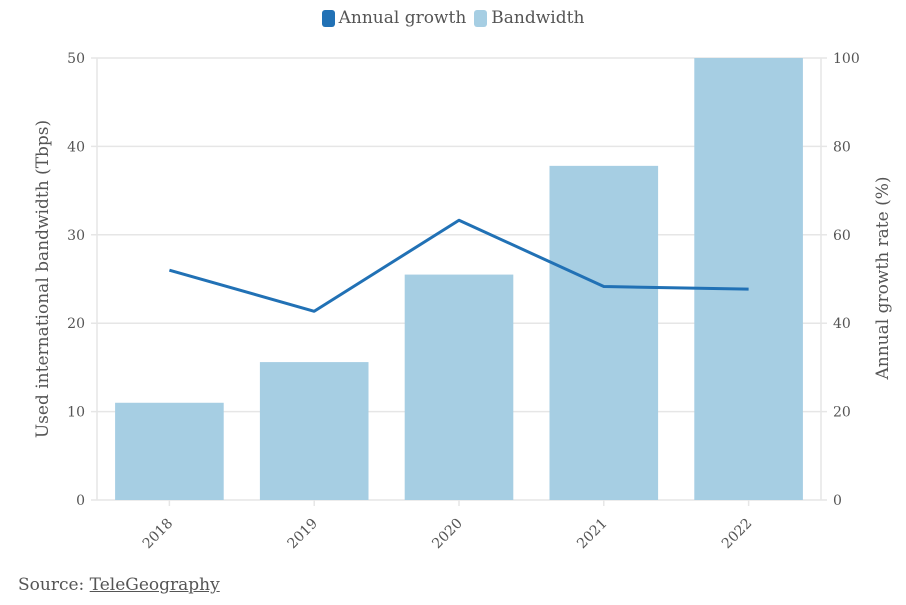 The image size is (906, 605). What do you see at coordinates (846, 59) in the screenshot?
I see `y2-tick-label: 100` at bounding box center [846, 59].